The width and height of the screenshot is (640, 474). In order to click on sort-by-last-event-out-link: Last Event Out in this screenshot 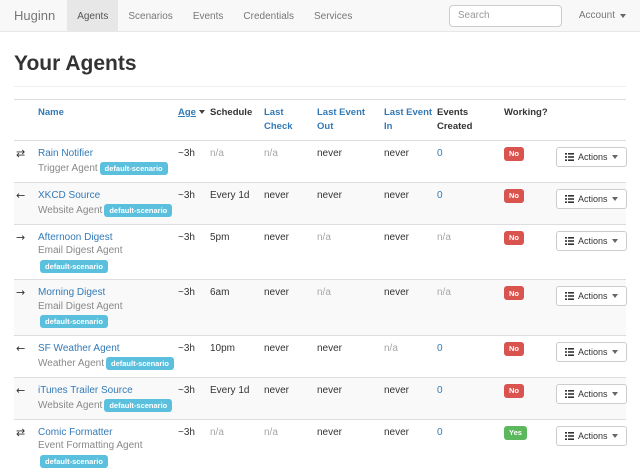, I will do `click(341, 119)`.